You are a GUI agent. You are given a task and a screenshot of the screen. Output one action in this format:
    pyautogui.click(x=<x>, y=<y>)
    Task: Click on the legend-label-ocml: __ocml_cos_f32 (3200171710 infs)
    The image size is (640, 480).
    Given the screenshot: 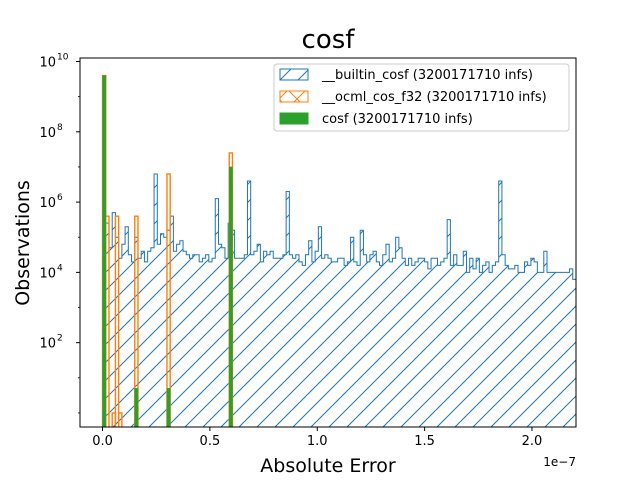 What is the action you would take?
    pyautogui.click(x=434, y=97)
    